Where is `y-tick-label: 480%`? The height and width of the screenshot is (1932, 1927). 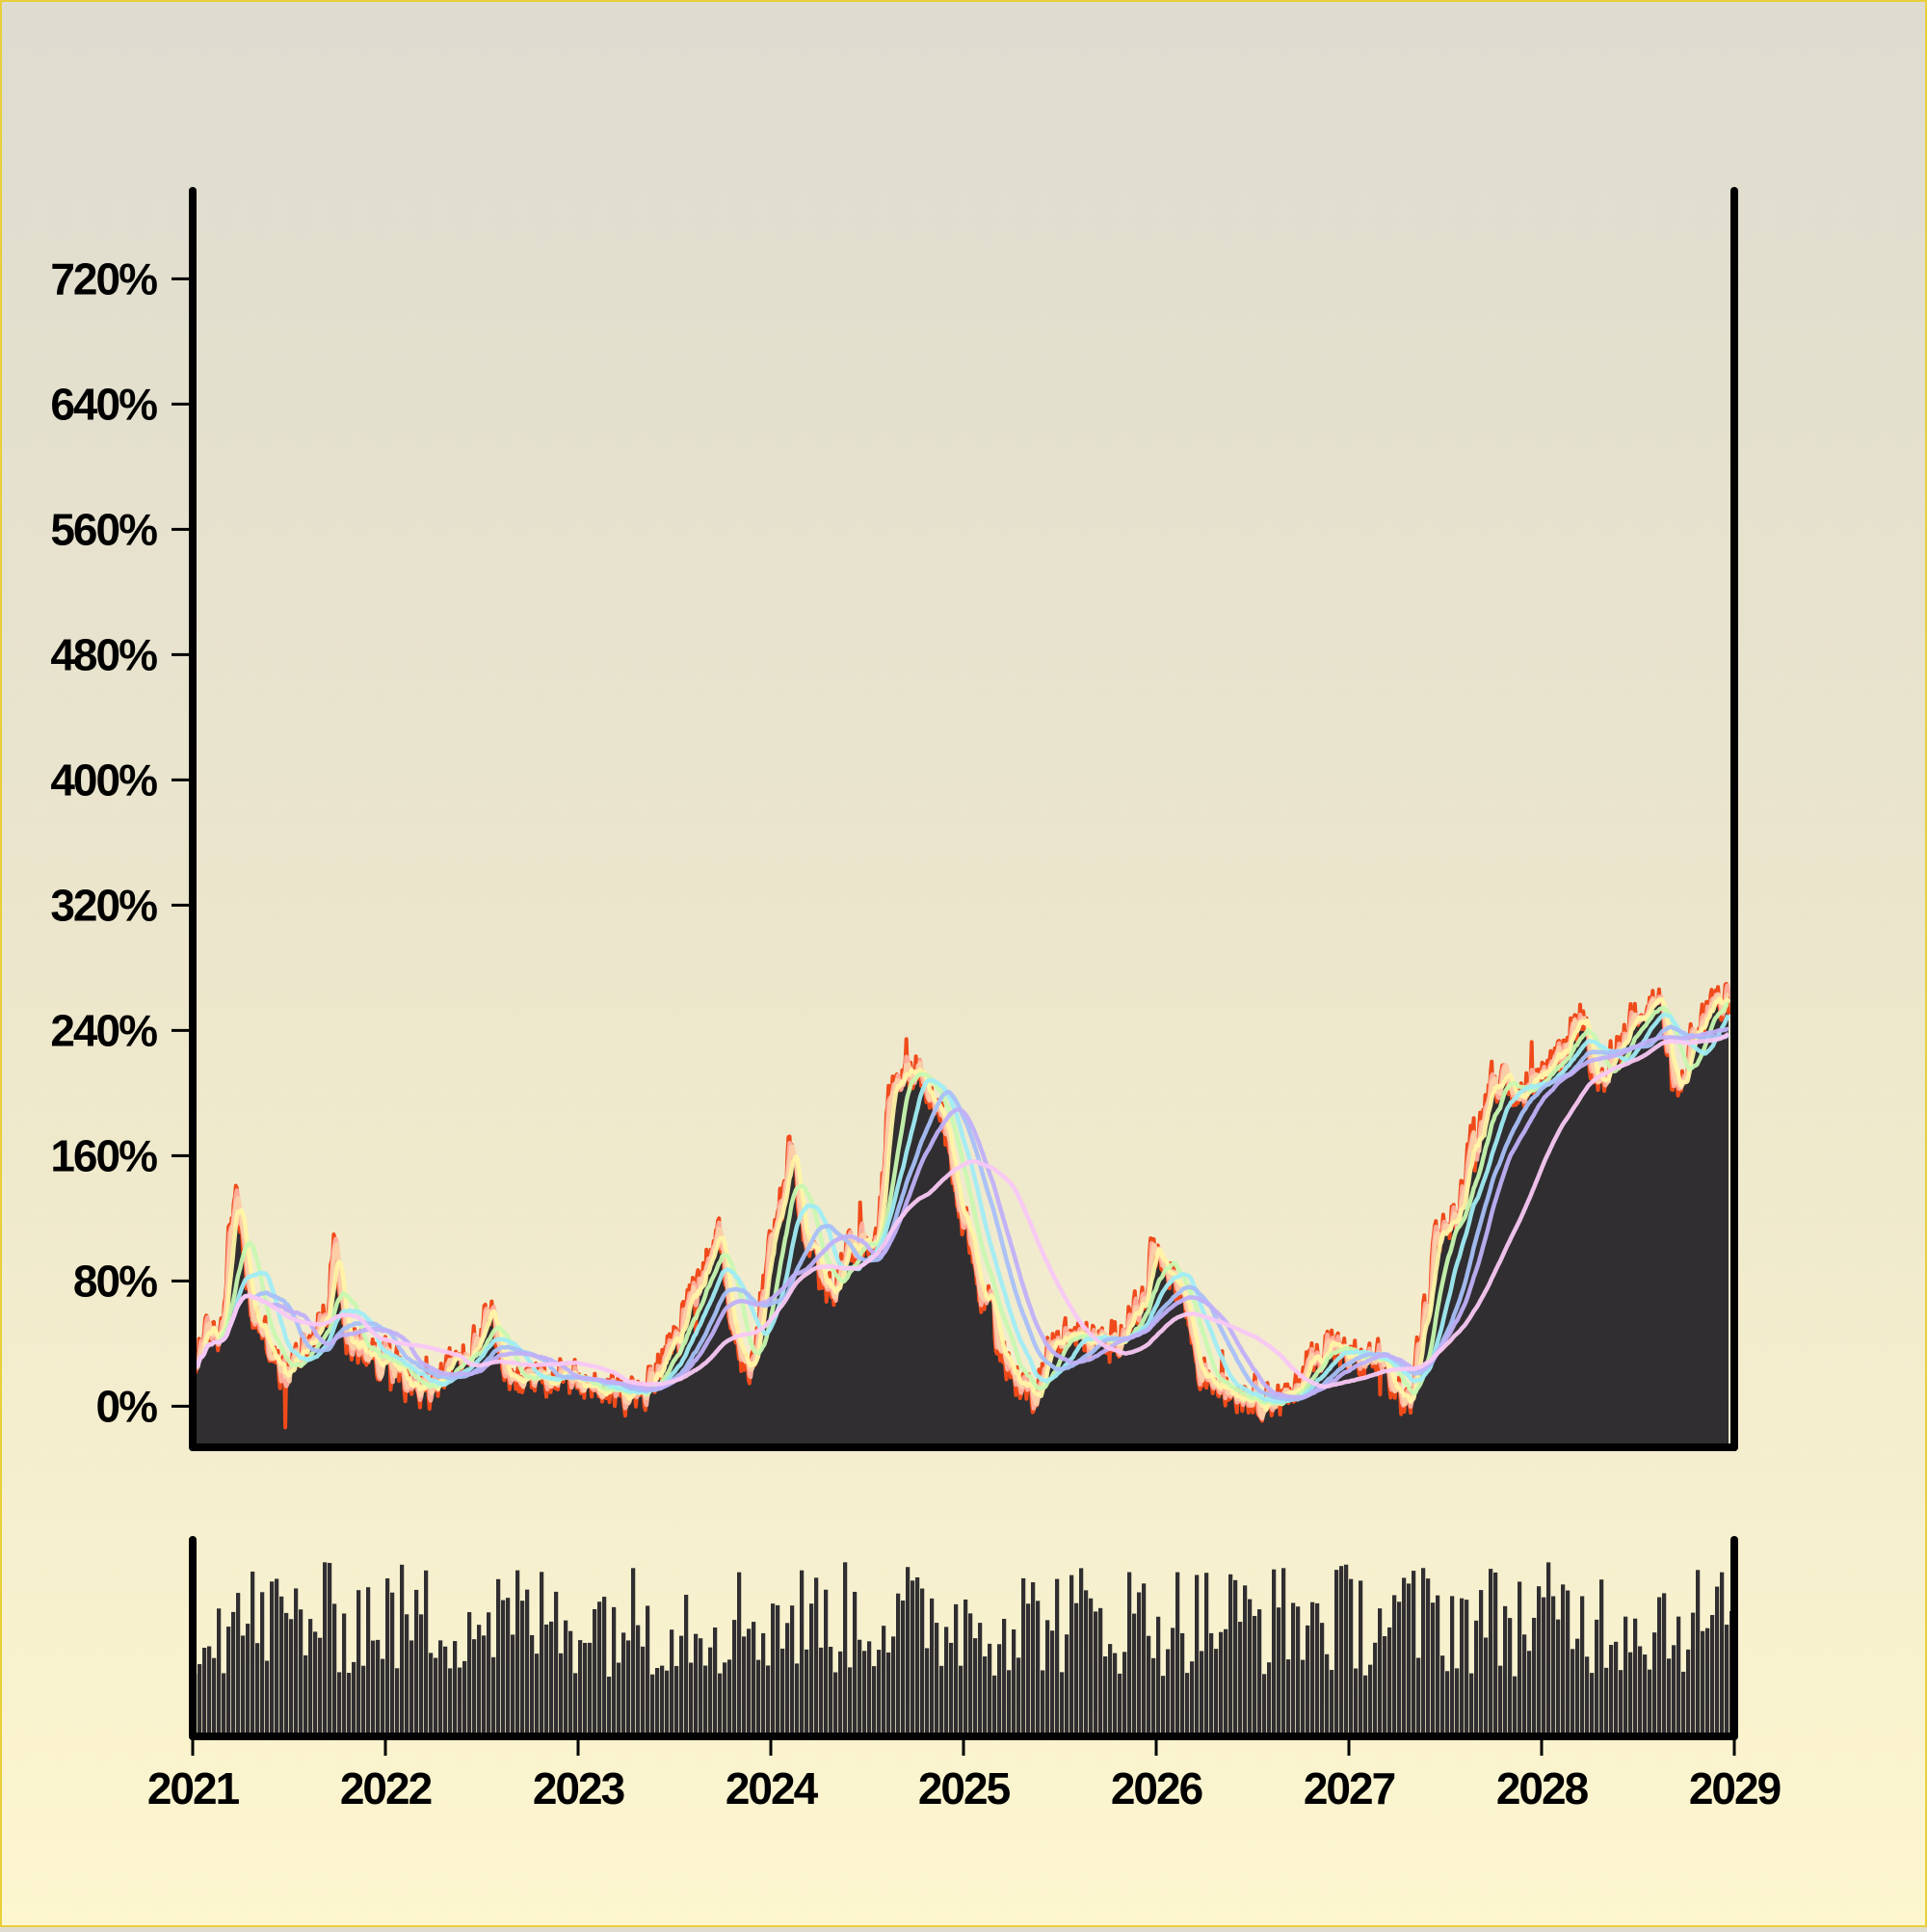 y-tick-label: 480% is located at coordinates (104, 654).